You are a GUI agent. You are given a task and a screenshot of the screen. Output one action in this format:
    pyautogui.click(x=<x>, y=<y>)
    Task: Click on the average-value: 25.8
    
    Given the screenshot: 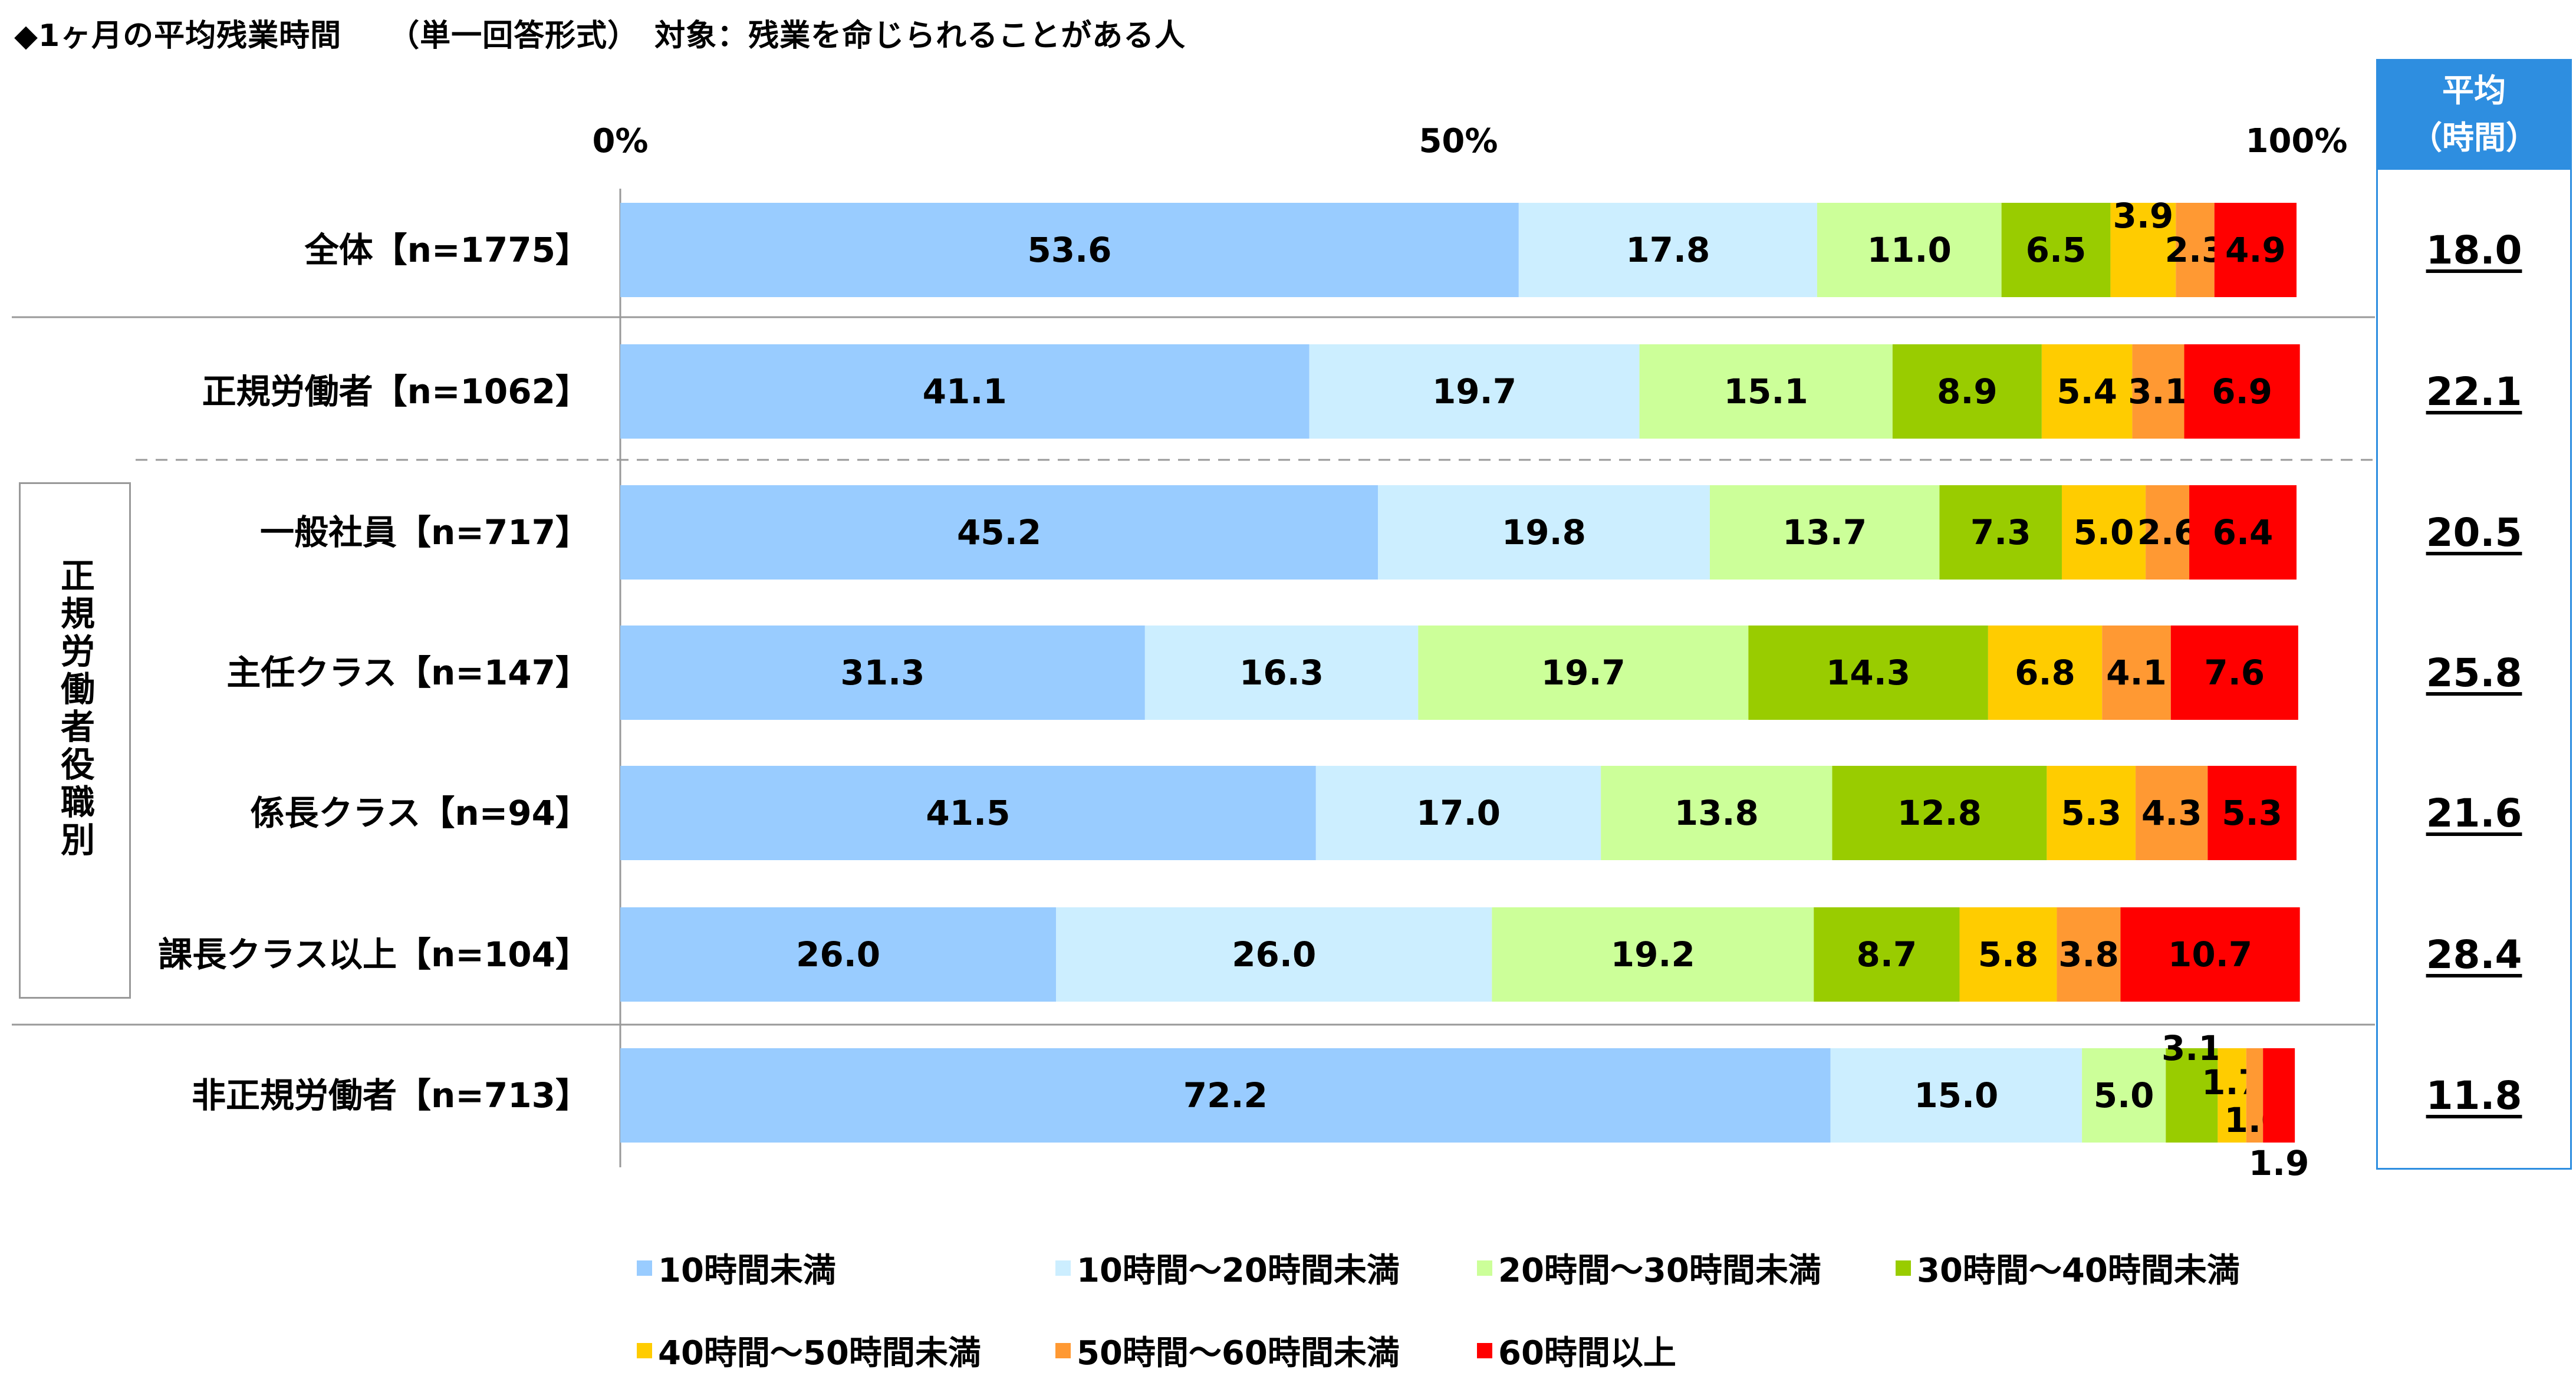 What is the action you would take?
    pyautogui.click(x=2474, y=673)
    